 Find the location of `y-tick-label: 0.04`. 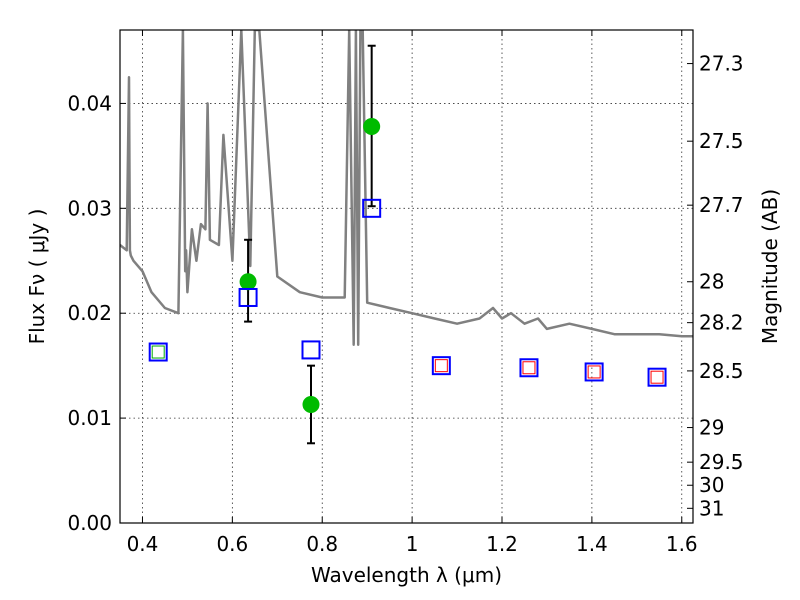

y-tick-label: 0.04 is located at coordinates (89, 103).